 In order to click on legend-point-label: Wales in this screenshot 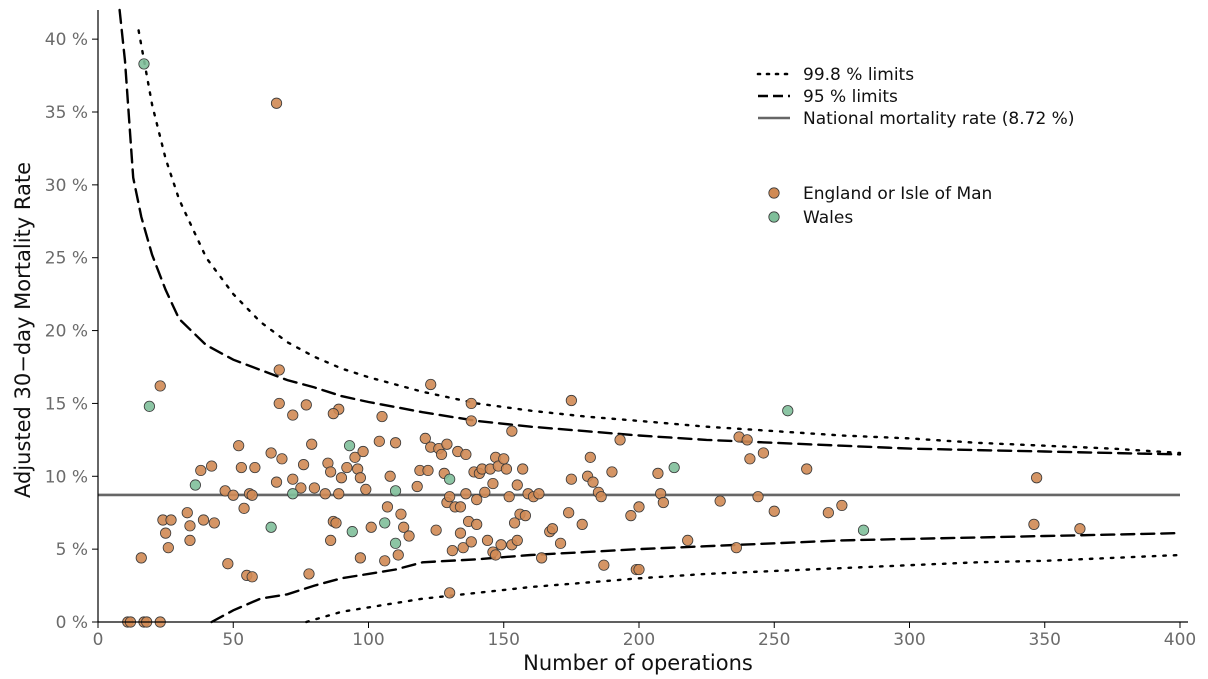, I will do `click(828, 218)`.